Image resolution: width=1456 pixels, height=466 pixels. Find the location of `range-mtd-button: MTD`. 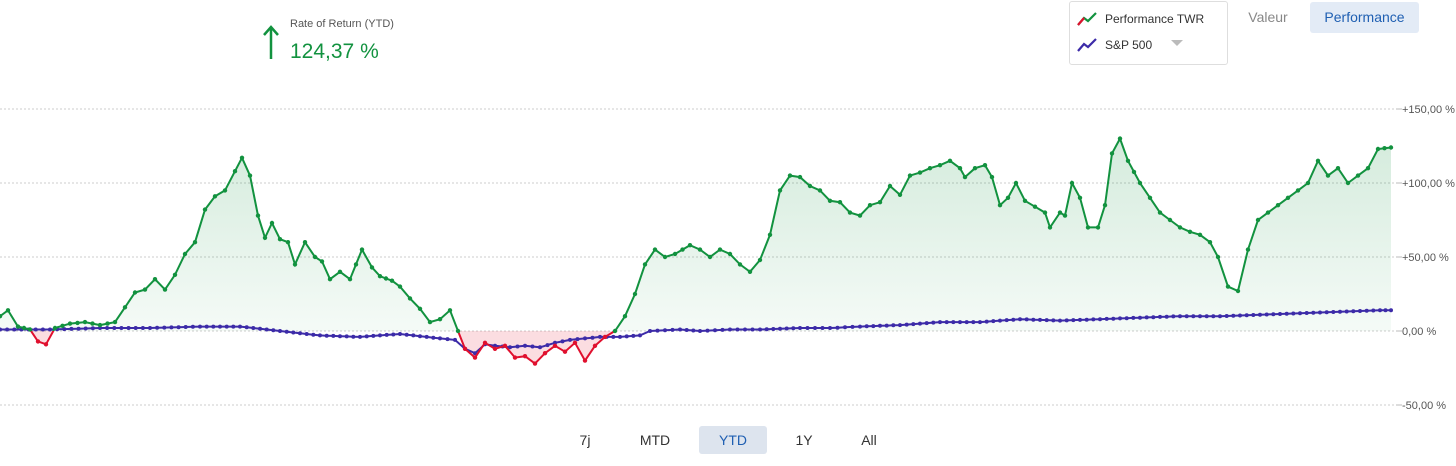

range-mtd-button: MTD is located at coordinates (655, 440).